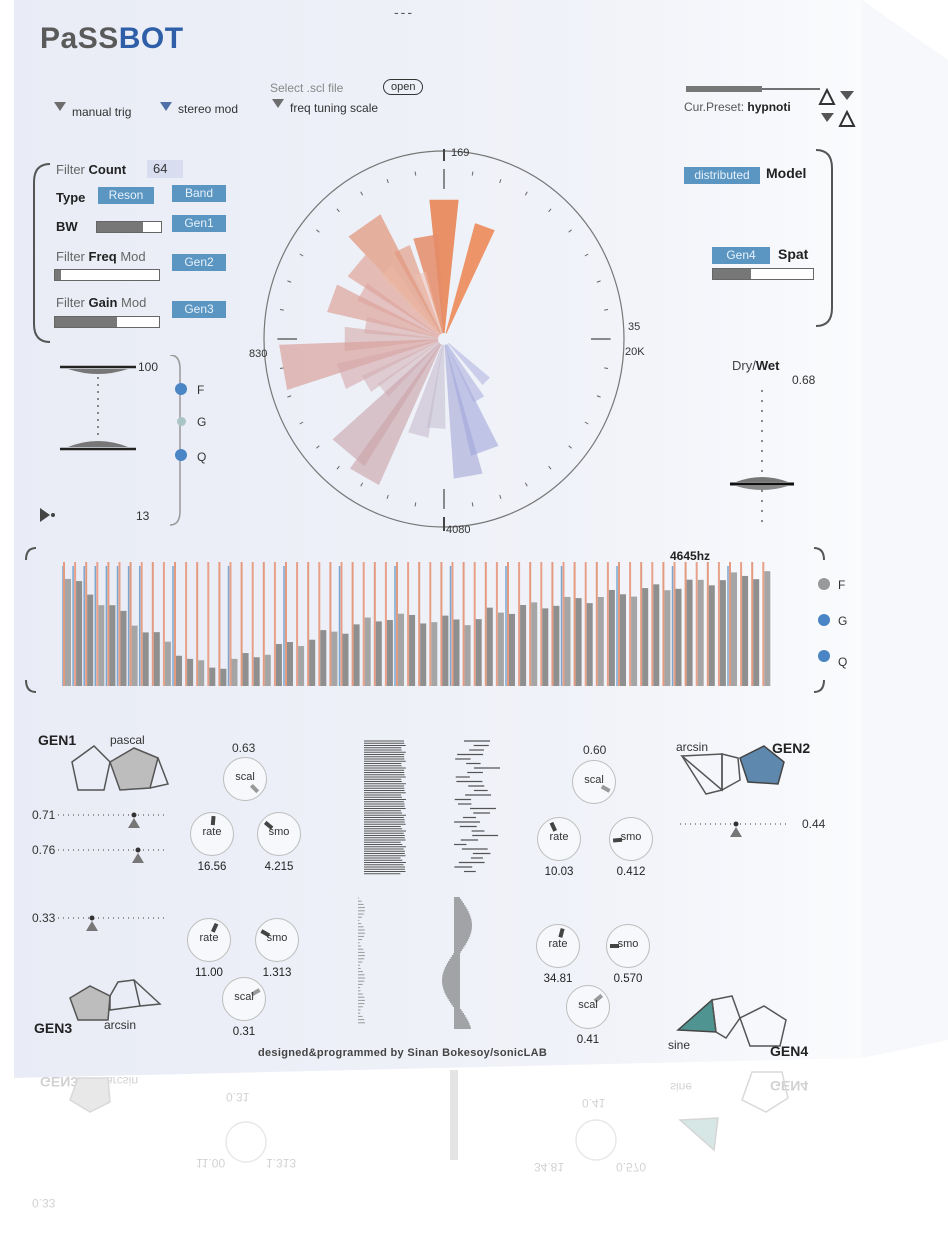 This screenshot has height=1250, width=948. Describe the element at coordinates (460, 153) in the screenshot. I see `radial-label-top: 169` at that location.